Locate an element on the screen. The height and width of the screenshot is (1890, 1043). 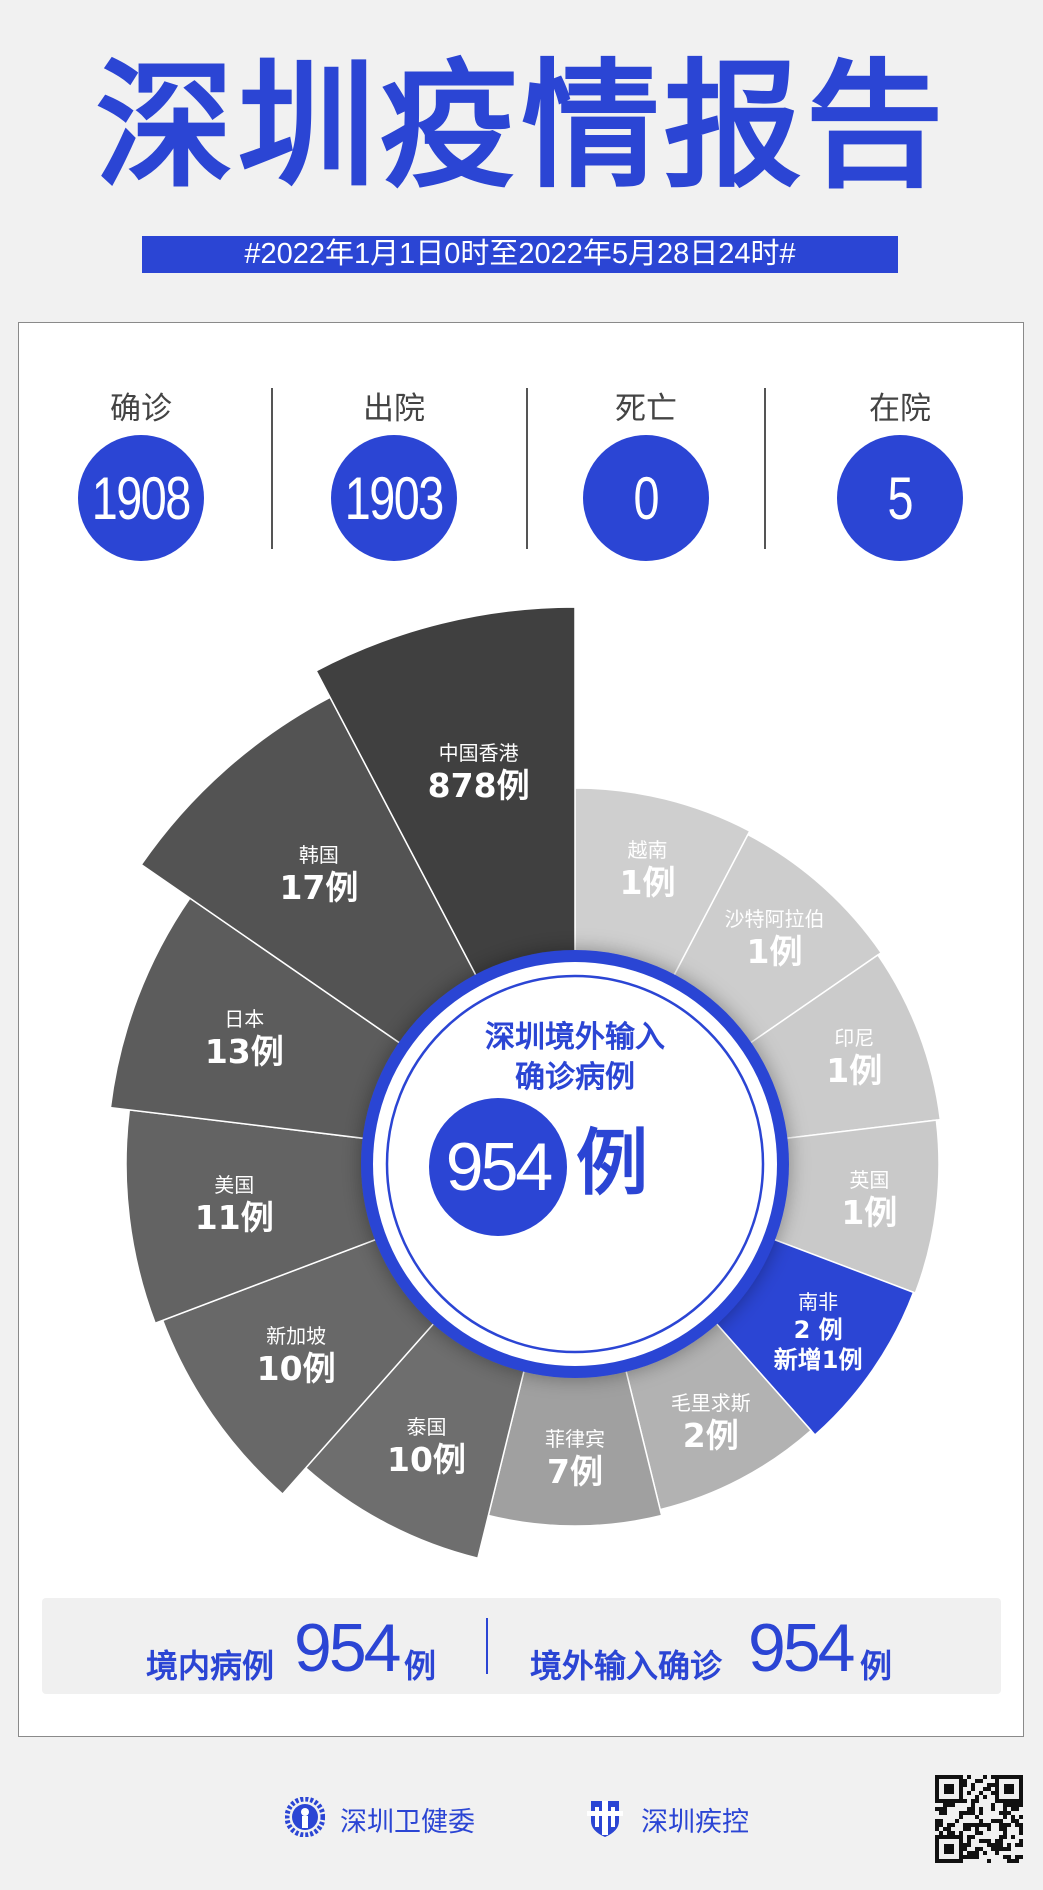
sector-name: 毛里求斯 is located at coordinates (710, 1402).